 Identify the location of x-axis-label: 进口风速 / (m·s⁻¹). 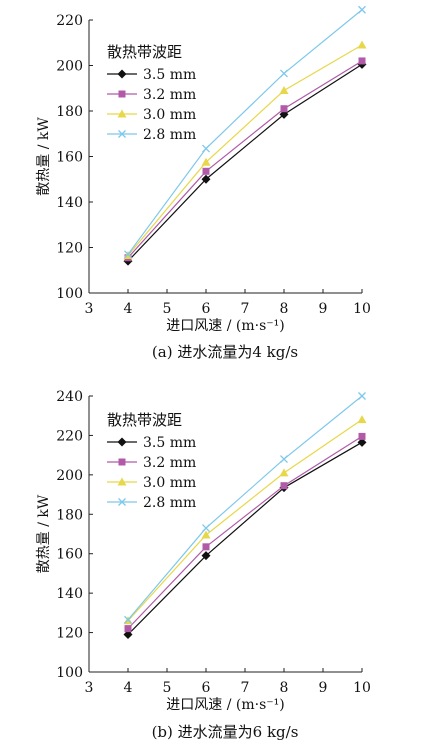
(225, 326).